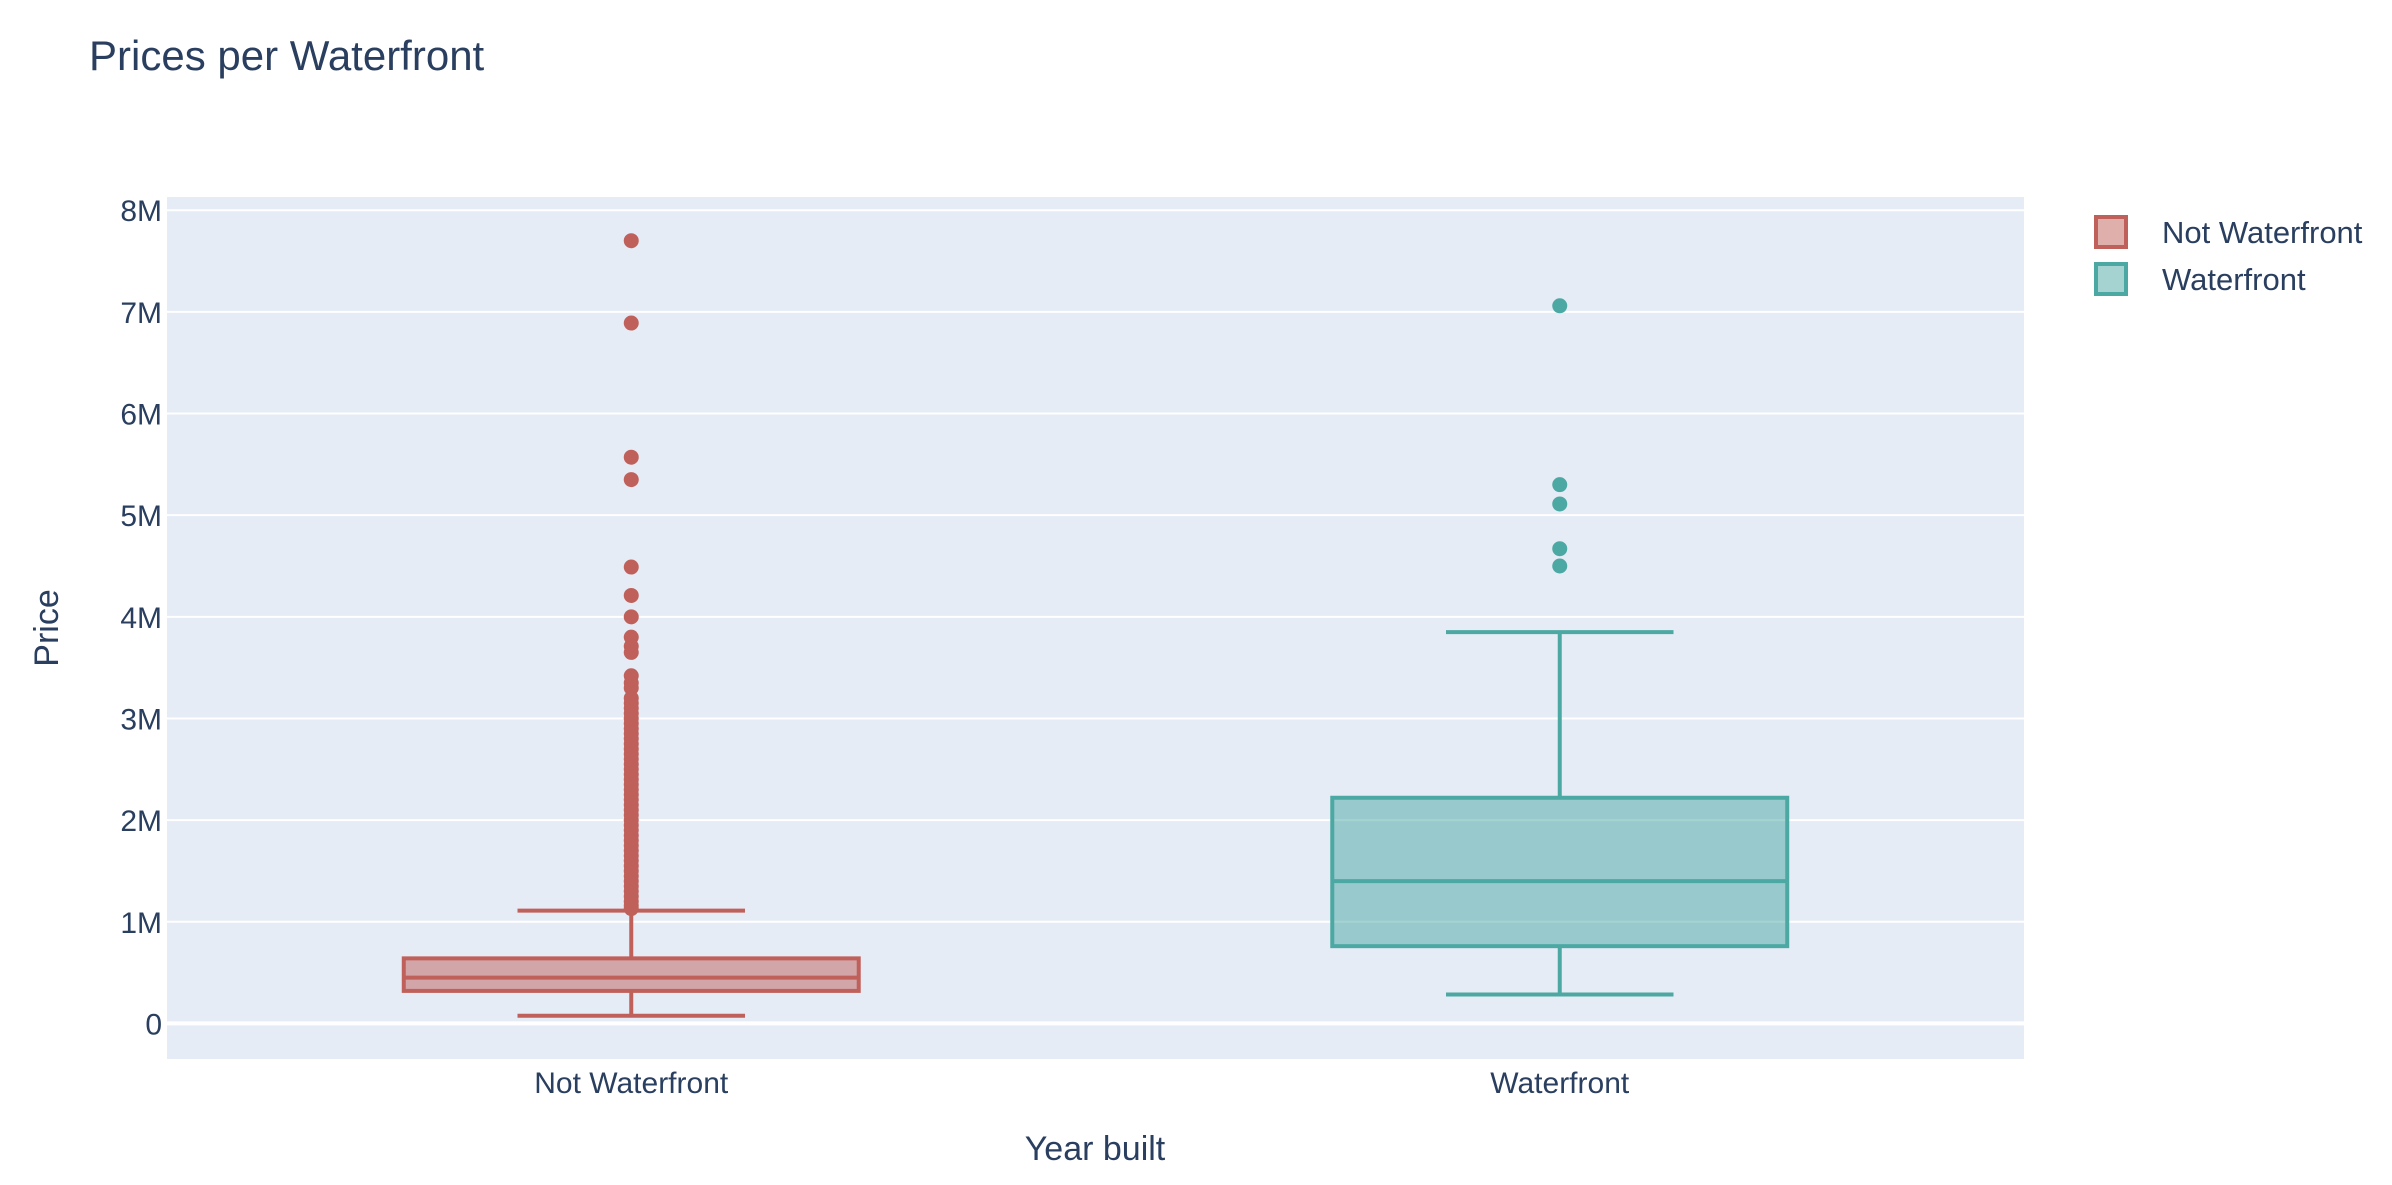 This screenshot has width=2392, height=1185. What do you see at coordinates (2228, 256) in the screenshot?
I see `legend: Not Waterfront Waterfront` at bounding box center [2228, 256].